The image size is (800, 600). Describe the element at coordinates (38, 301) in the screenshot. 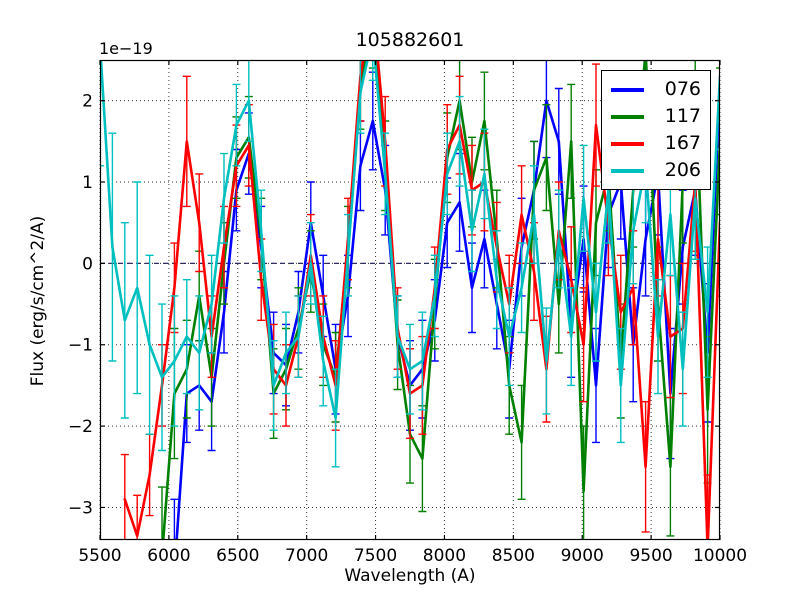

I see `y-axis-label: Flux (erg/s/cm^2/A)` at that location.